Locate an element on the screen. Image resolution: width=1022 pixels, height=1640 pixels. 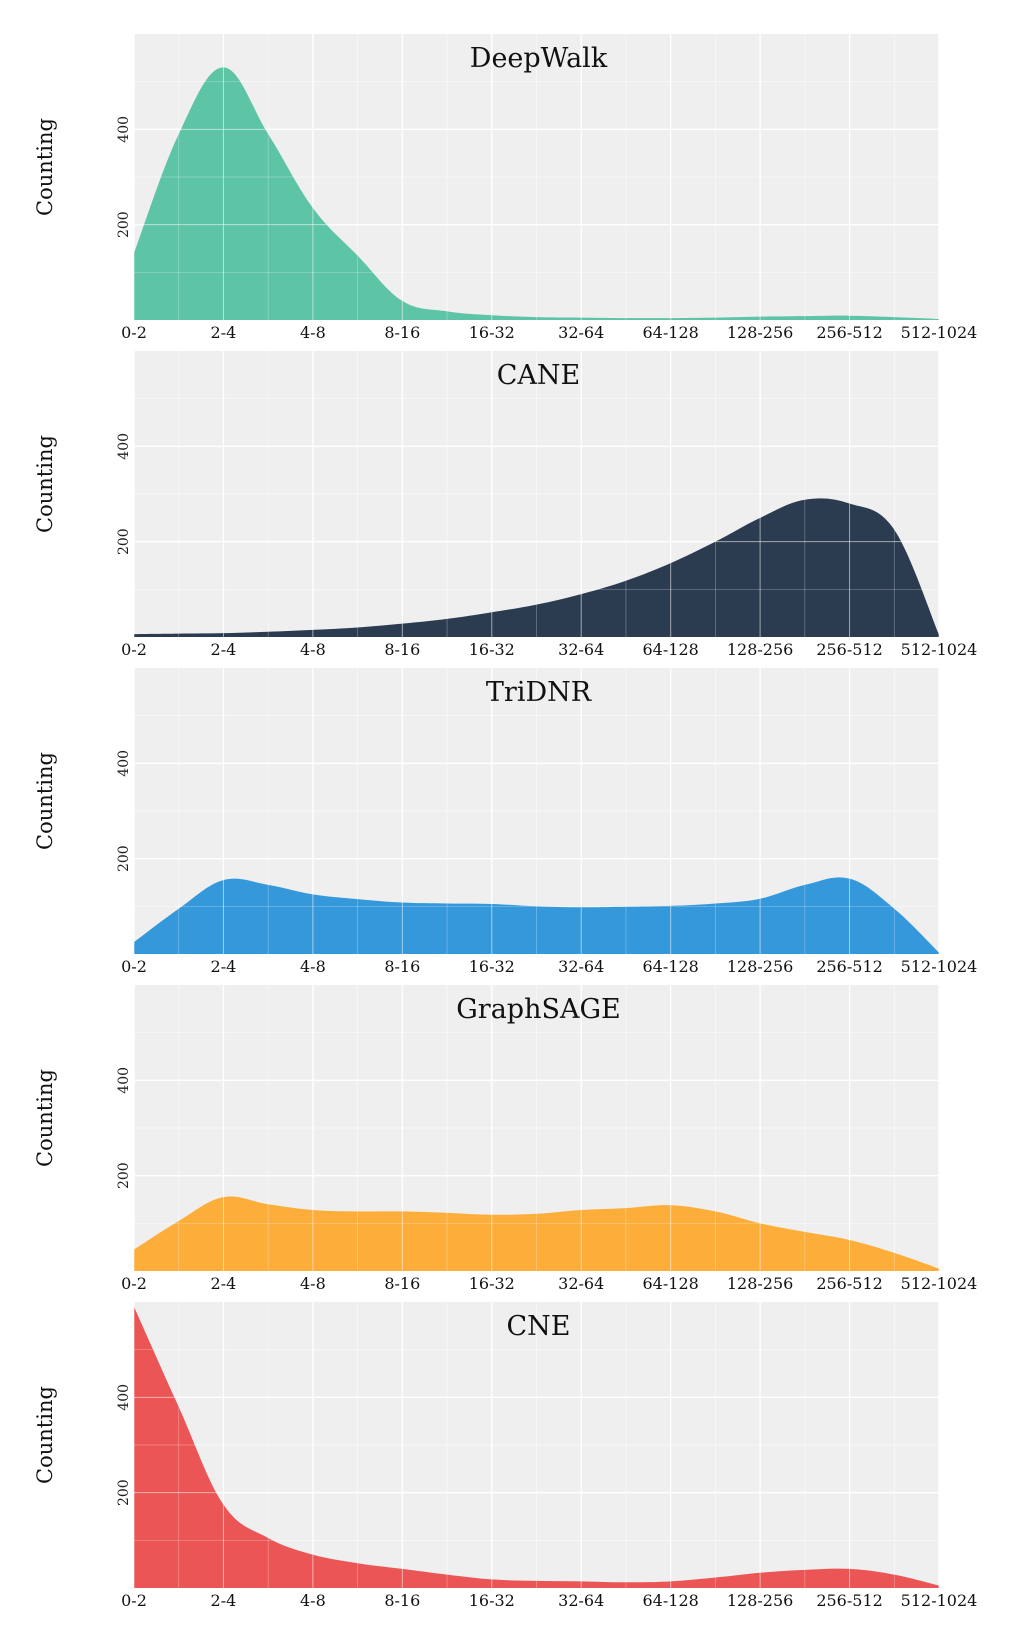
chart-title: DeepWalk is located at coordinates (539, 58).